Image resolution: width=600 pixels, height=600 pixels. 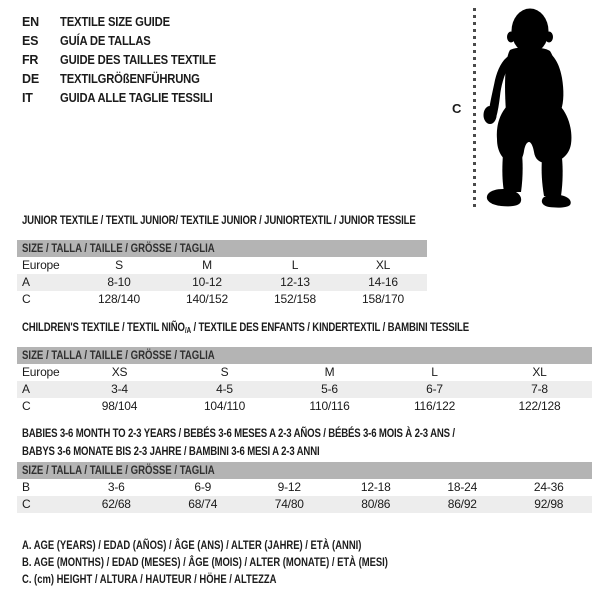 I want to click on lang-label: GUIDA ALLE TAGLIE TESSILI, so click(x=136, y=98).